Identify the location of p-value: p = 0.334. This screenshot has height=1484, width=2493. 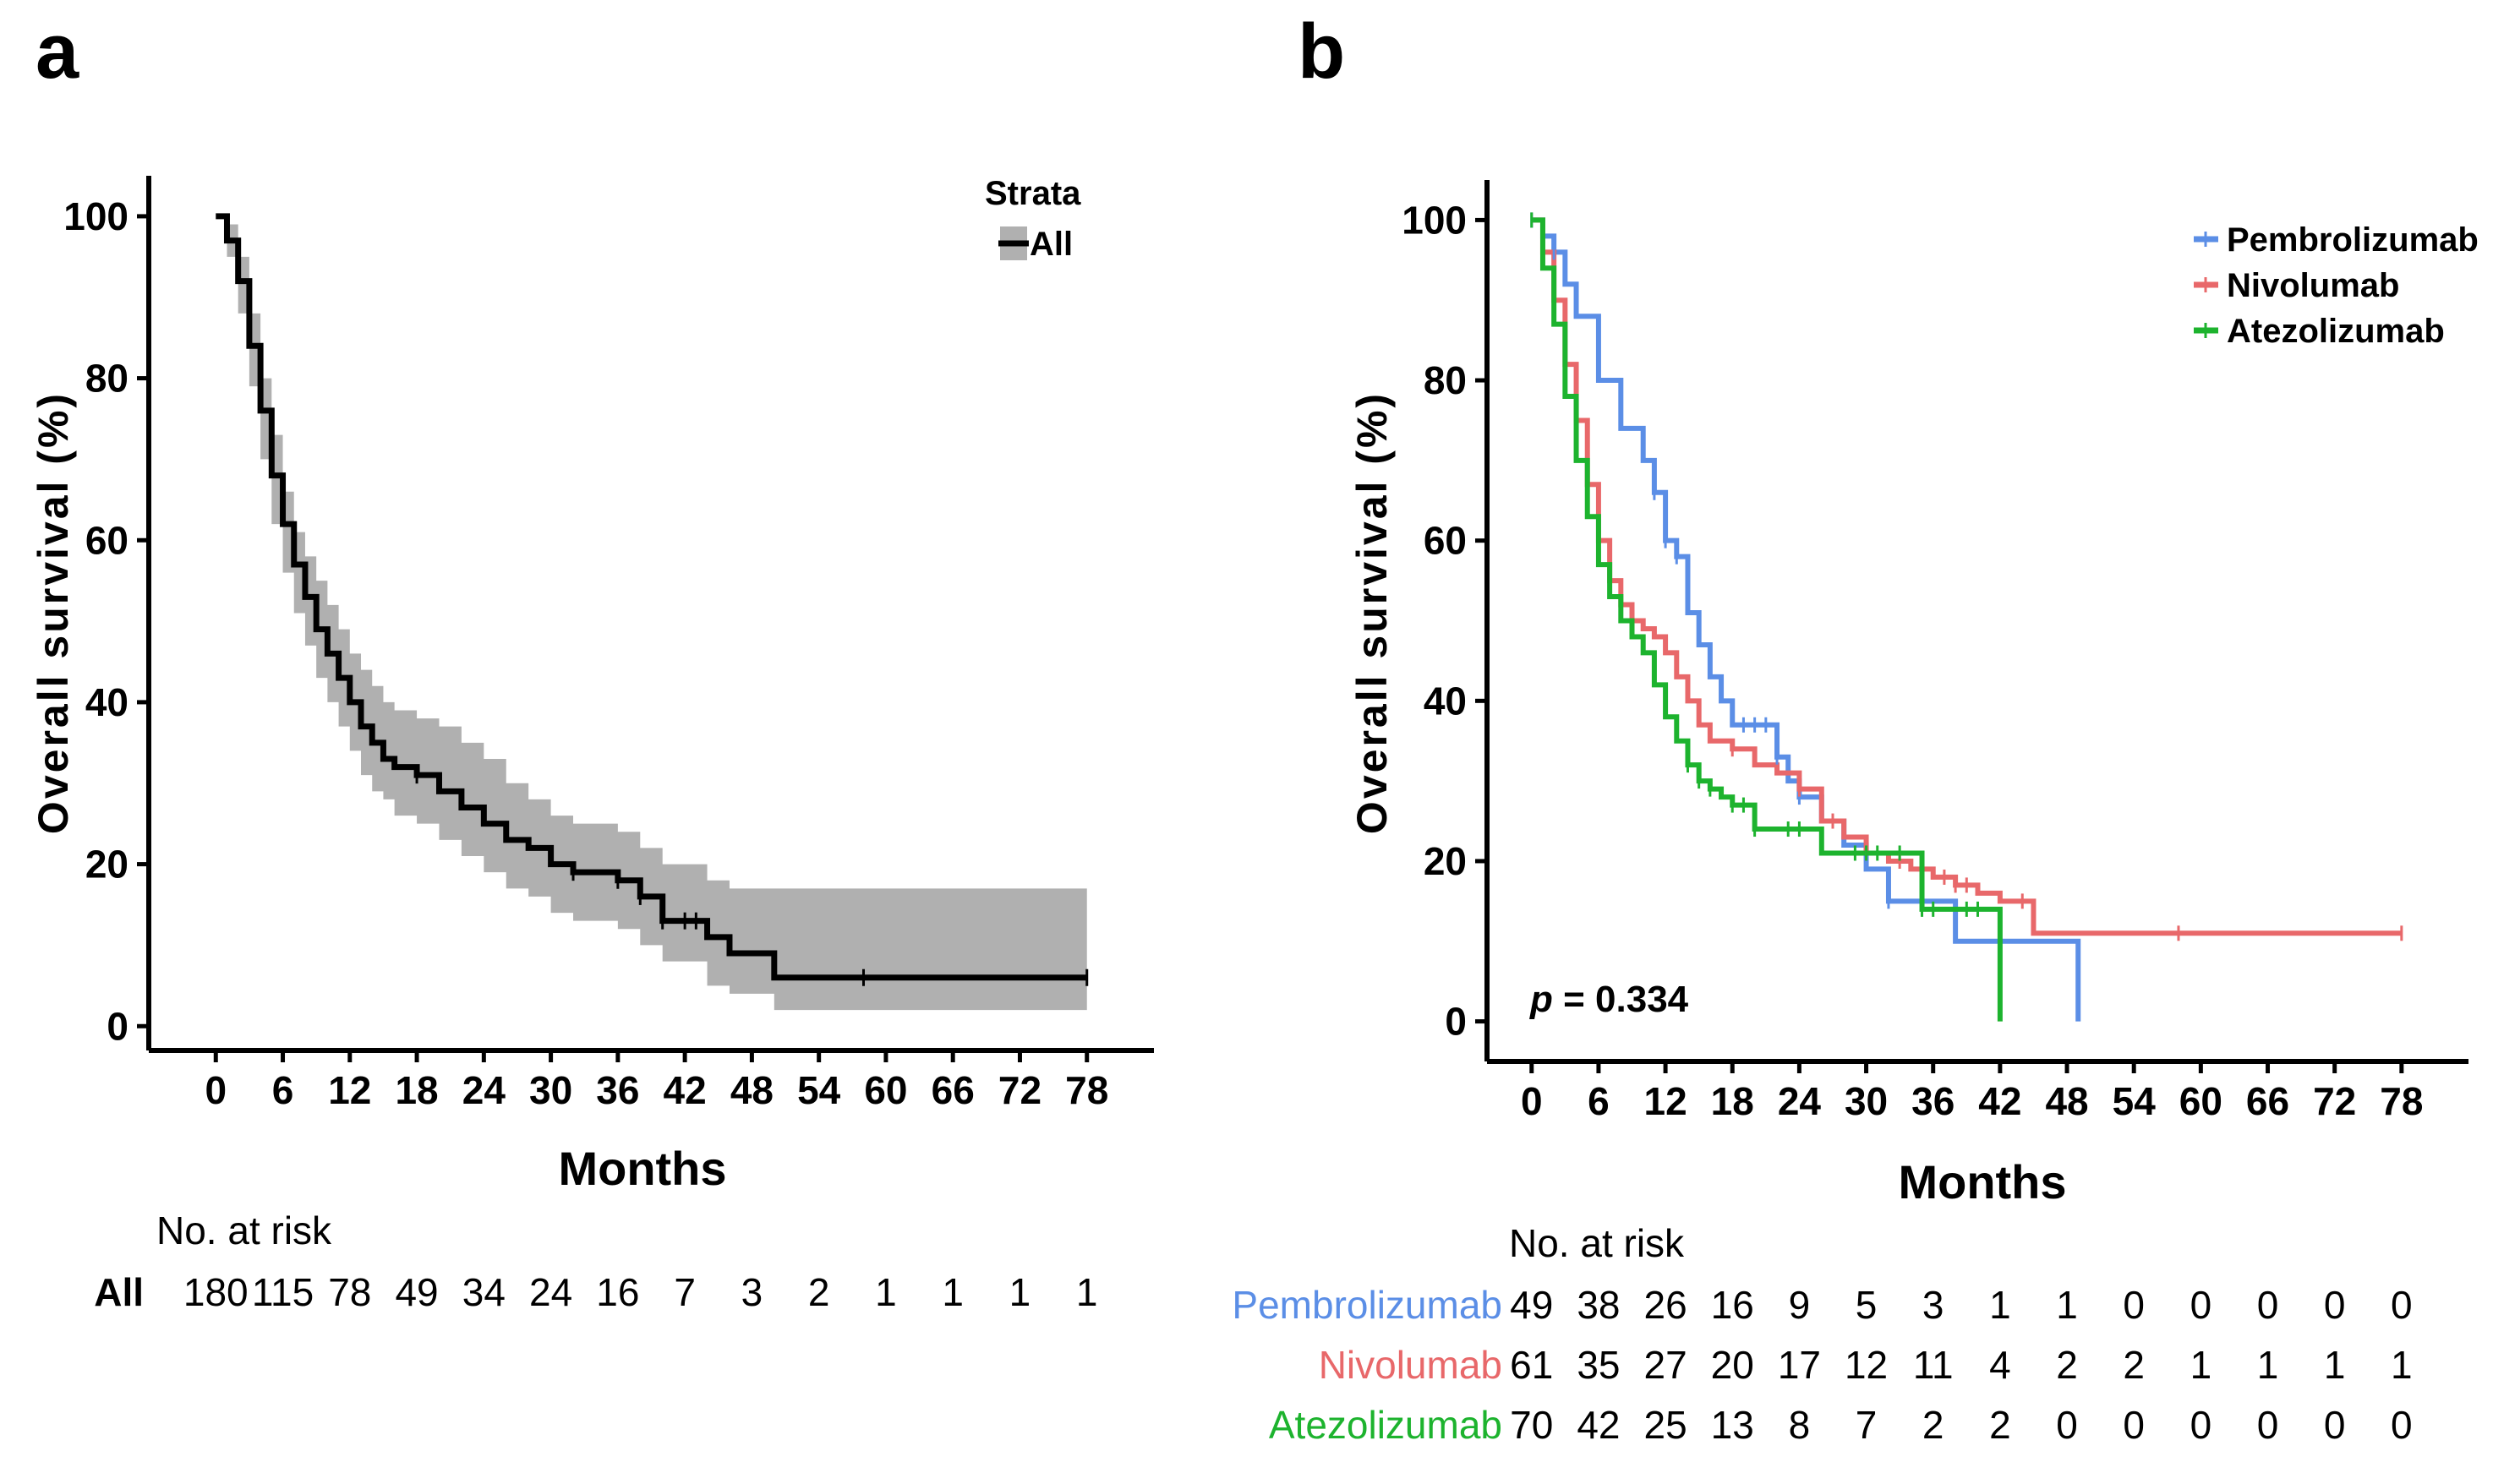
(1609, 1000).